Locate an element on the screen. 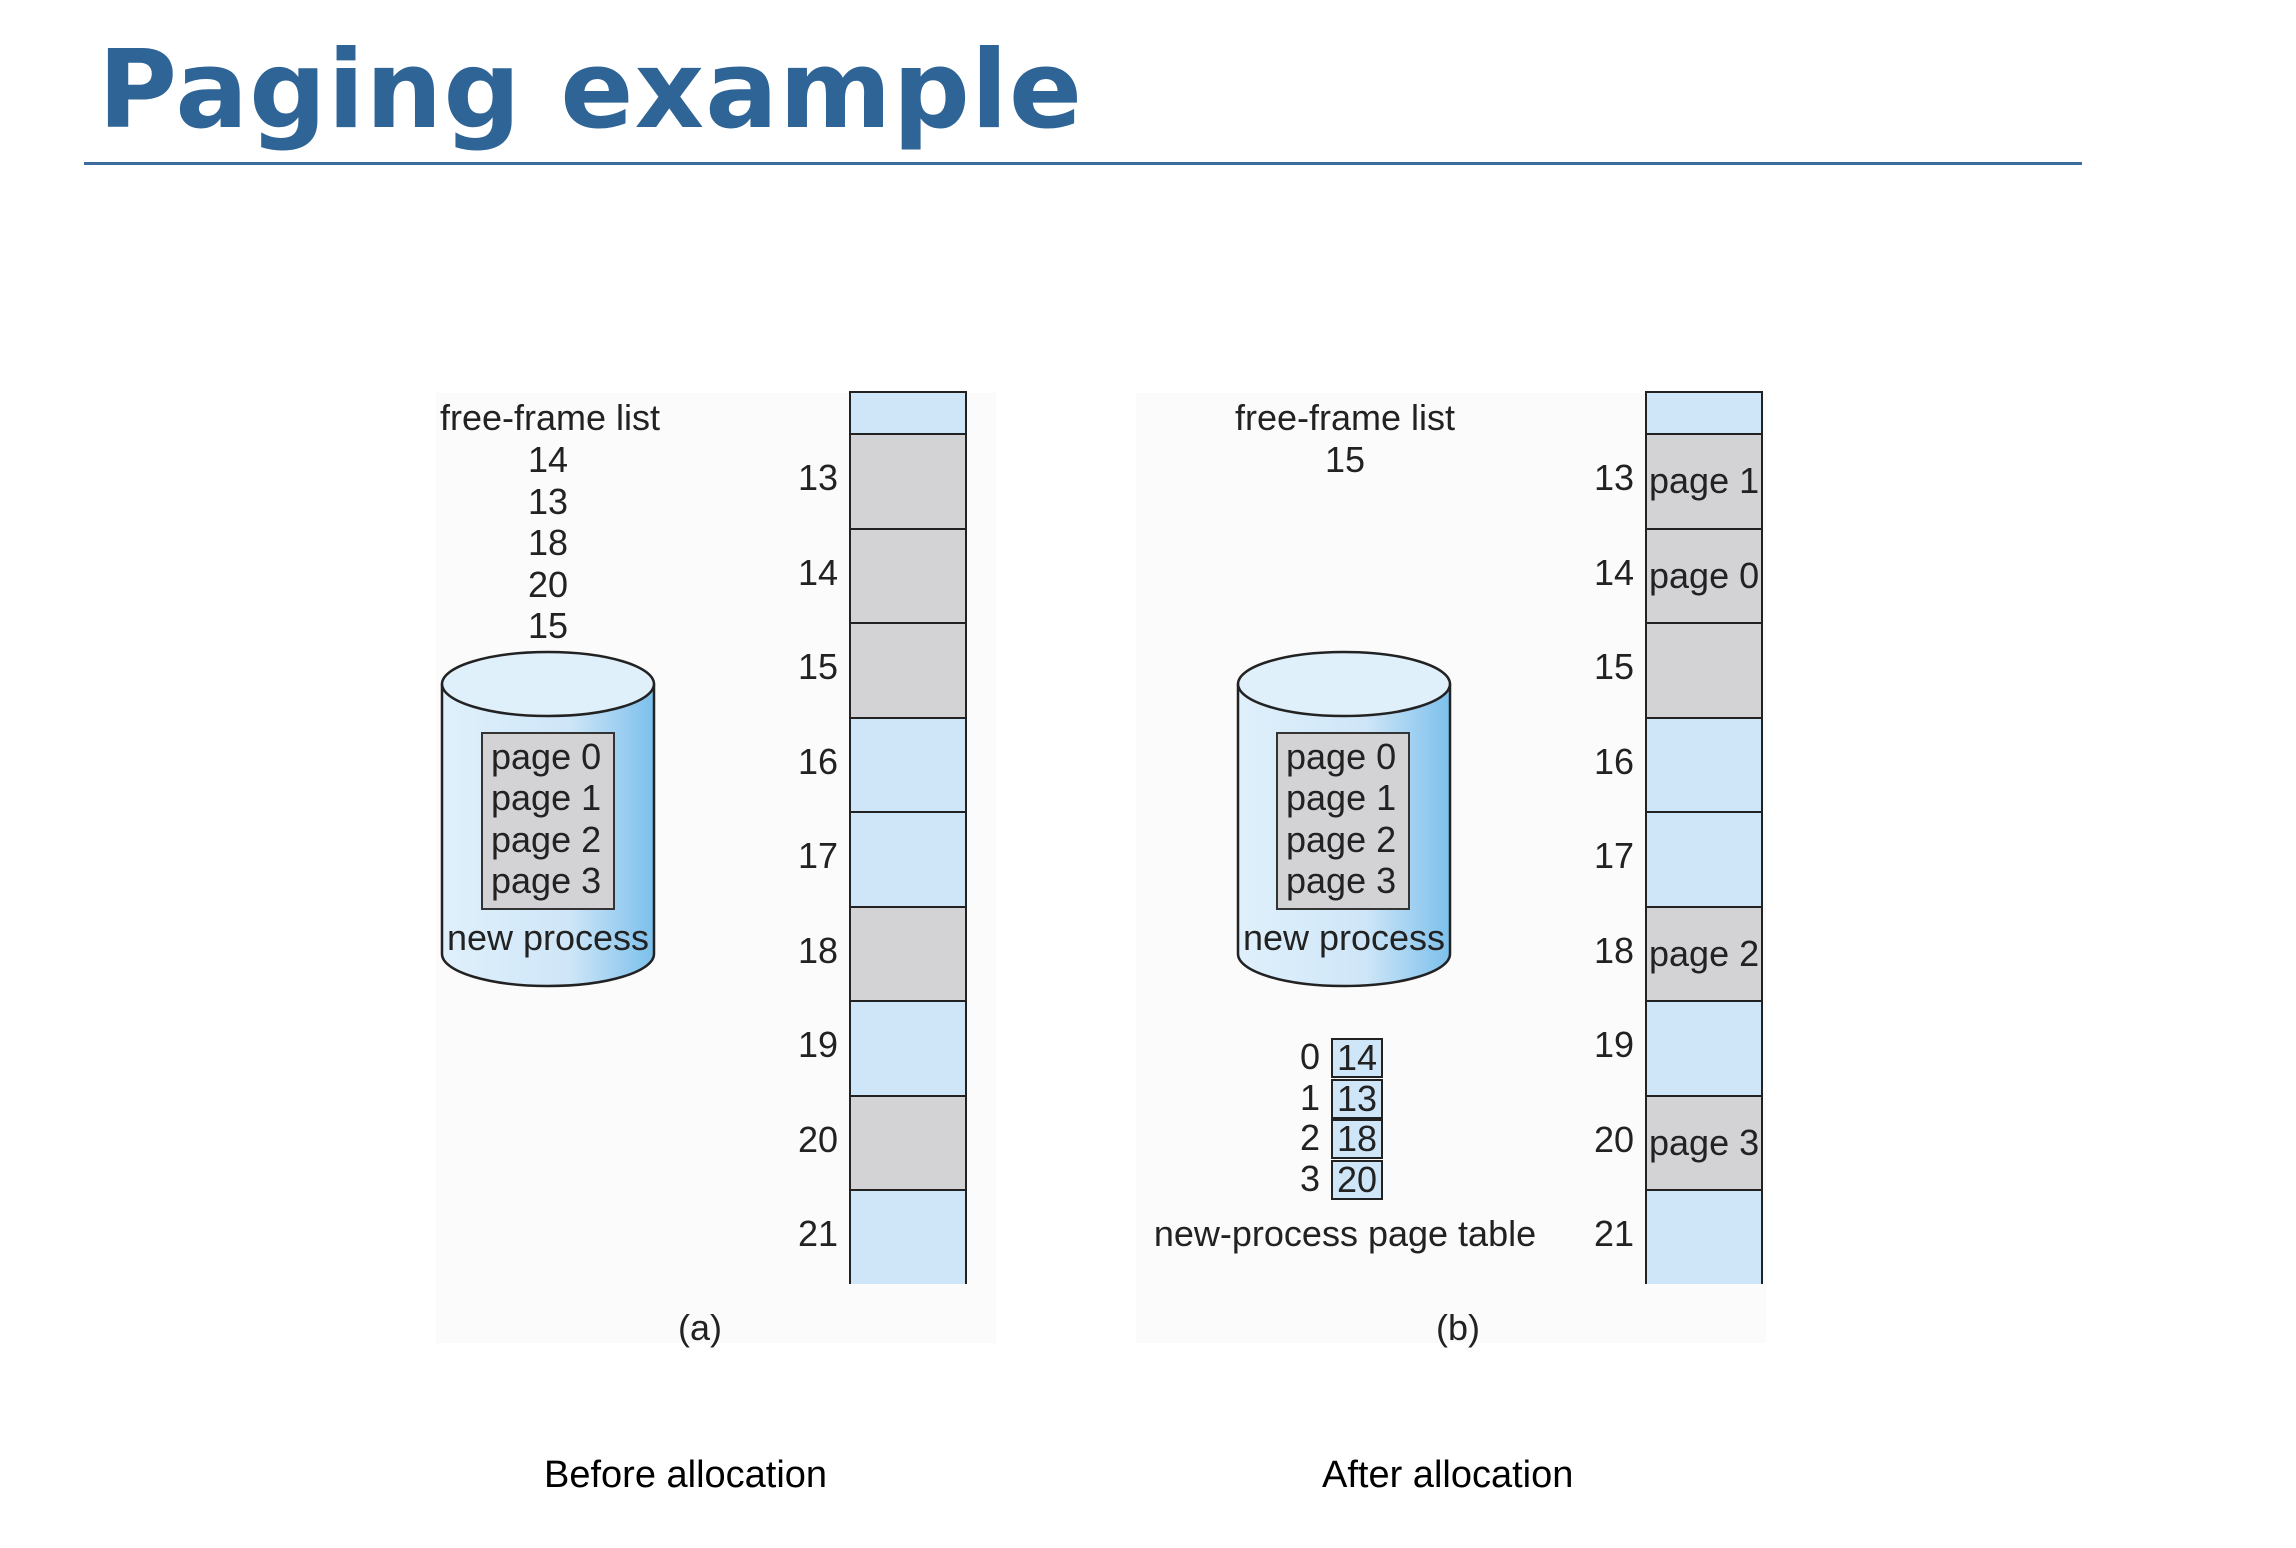 This screenshot has height=1548, width=2296. panel-tag-b: (b) is located at coordinates (1458, 1327).